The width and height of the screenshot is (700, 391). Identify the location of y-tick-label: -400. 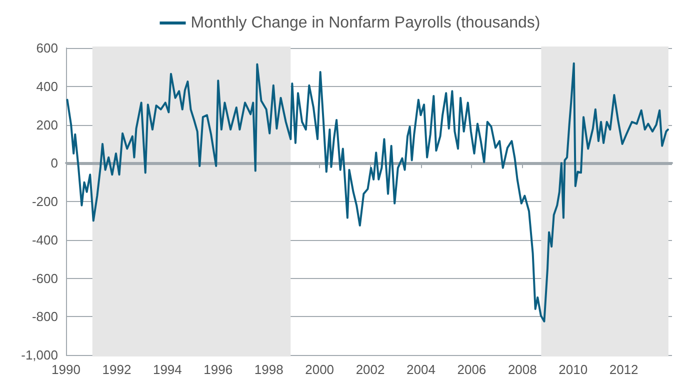
(45, 240).